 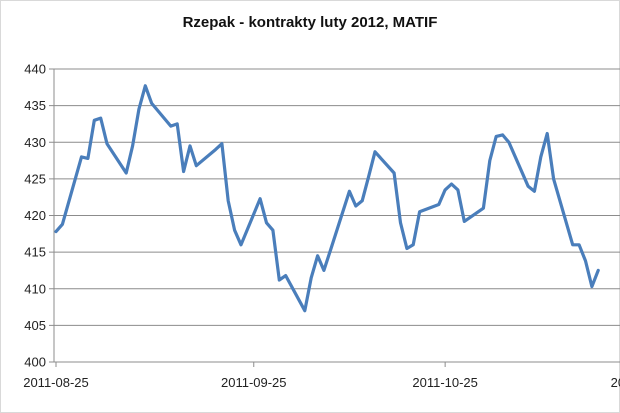 What do you see at coordinates (254, 382) in the screenshot?
I see `x-tick-label: 2011-09-25` at bounding box center [254, 382].